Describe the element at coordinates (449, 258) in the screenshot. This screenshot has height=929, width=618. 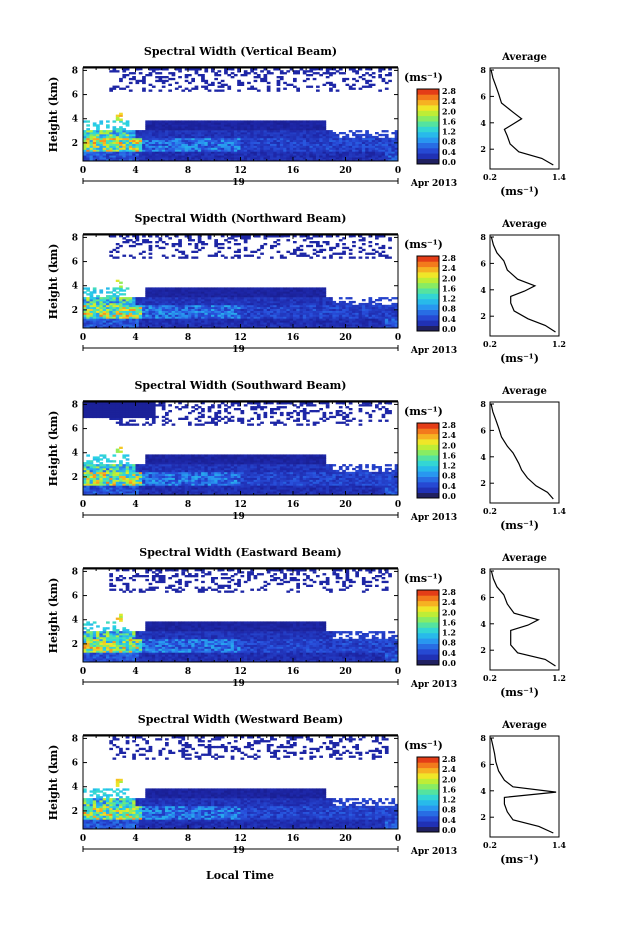
I see `colorbar-tick-label: 2.8` at that location.